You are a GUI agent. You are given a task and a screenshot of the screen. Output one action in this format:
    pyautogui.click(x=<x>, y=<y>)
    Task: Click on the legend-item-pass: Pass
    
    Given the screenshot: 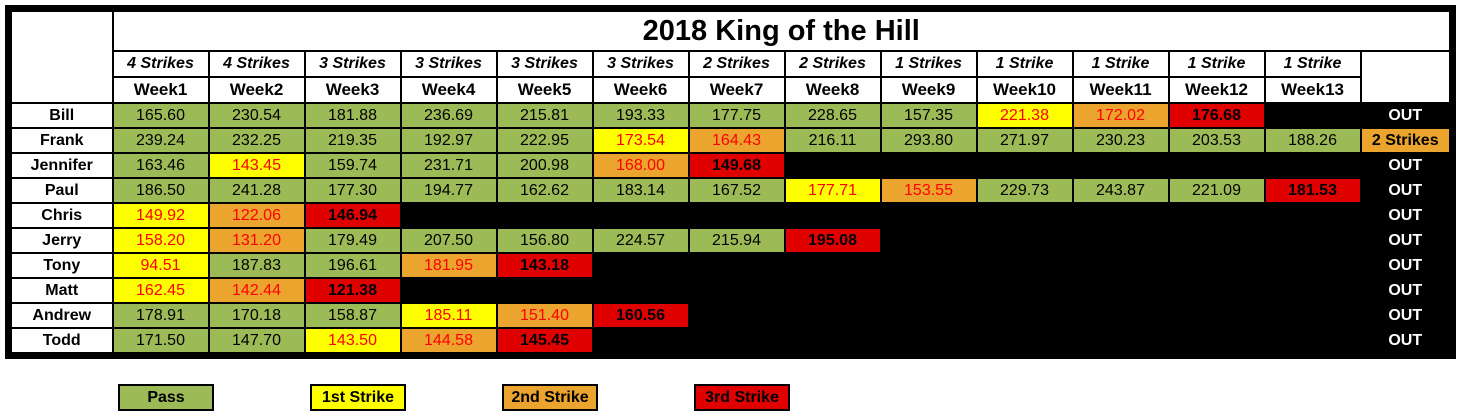 What is the action you would take?
    pyautogui.click(x=166, y=397)
    